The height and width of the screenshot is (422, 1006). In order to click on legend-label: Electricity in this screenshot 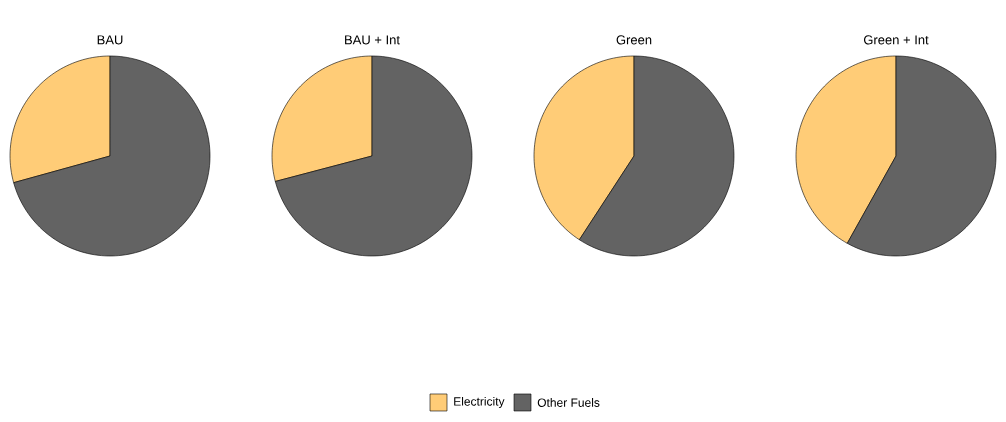, I will do `click(479, 402)`.